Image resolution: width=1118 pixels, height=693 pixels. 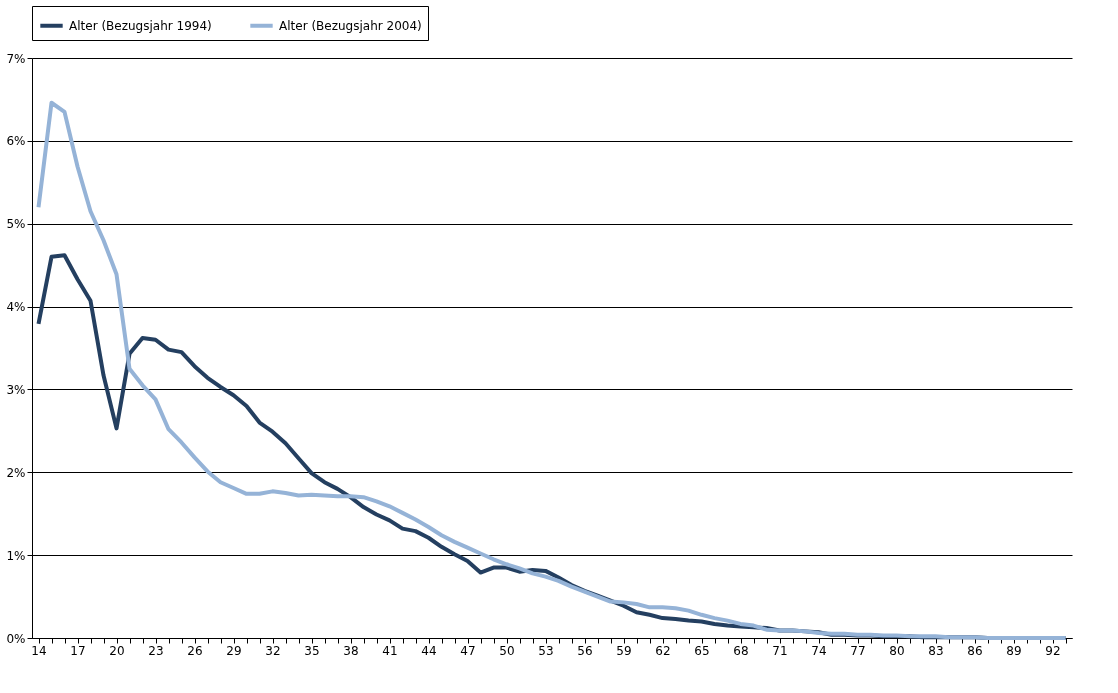 I want to click on x-tick-label: 41, so click(x=390, y=650).